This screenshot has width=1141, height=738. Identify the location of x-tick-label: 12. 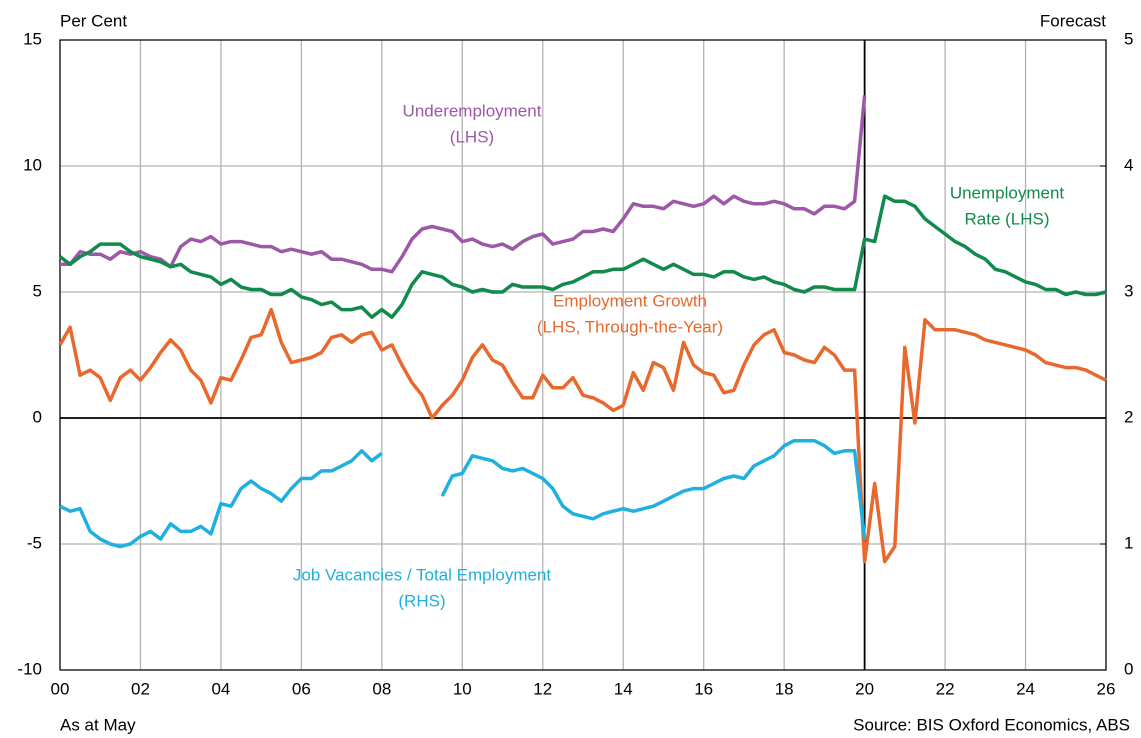
(542, 688).